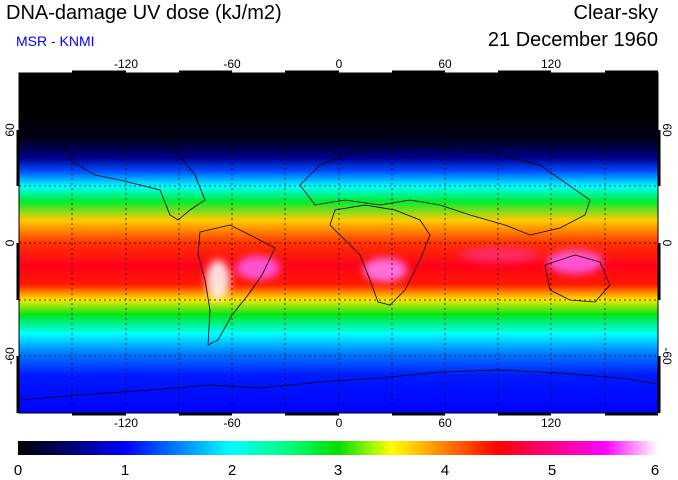  What do you see at coordinates (572, 40) in the screenshot?
I see `date-label: 21 December 1960` at bounding box center [572, 40].